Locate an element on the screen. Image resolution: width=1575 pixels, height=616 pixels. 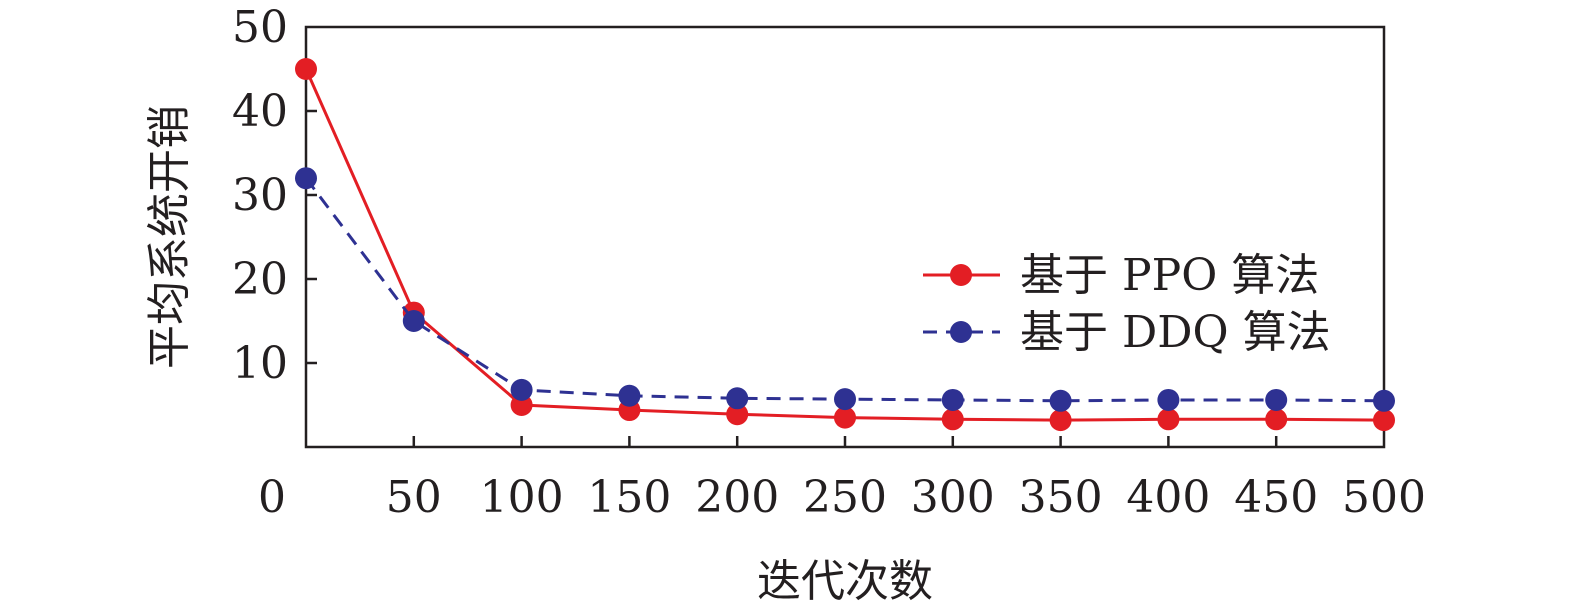
x-tick-label: 250 is located at coordinates (845, 497).